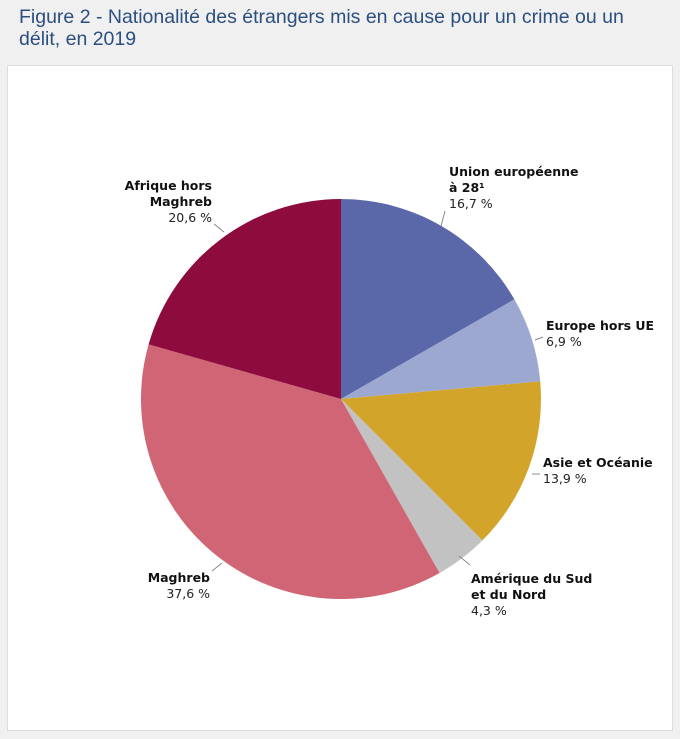 Image resolution: width=680 pixels, height=739 pixels. Describe the element at coordinates (564, 341) in the screenshot. I see `slice-value-label: 6,9 %` at that location.